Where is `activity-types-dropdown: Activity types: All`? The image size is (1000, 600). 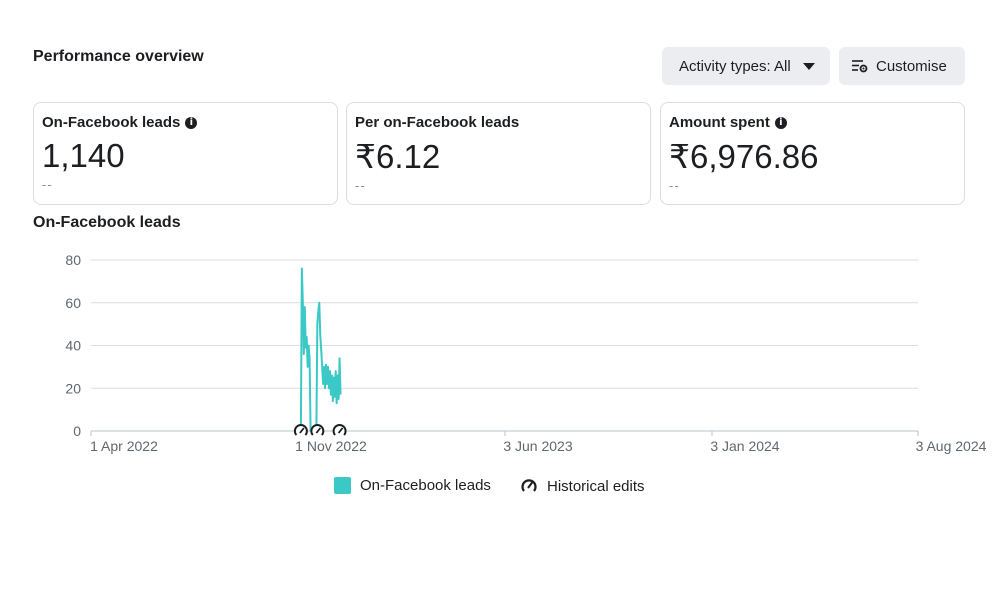 activity-types-dropdown: Activity types: All is located at coordinates (746, 66).